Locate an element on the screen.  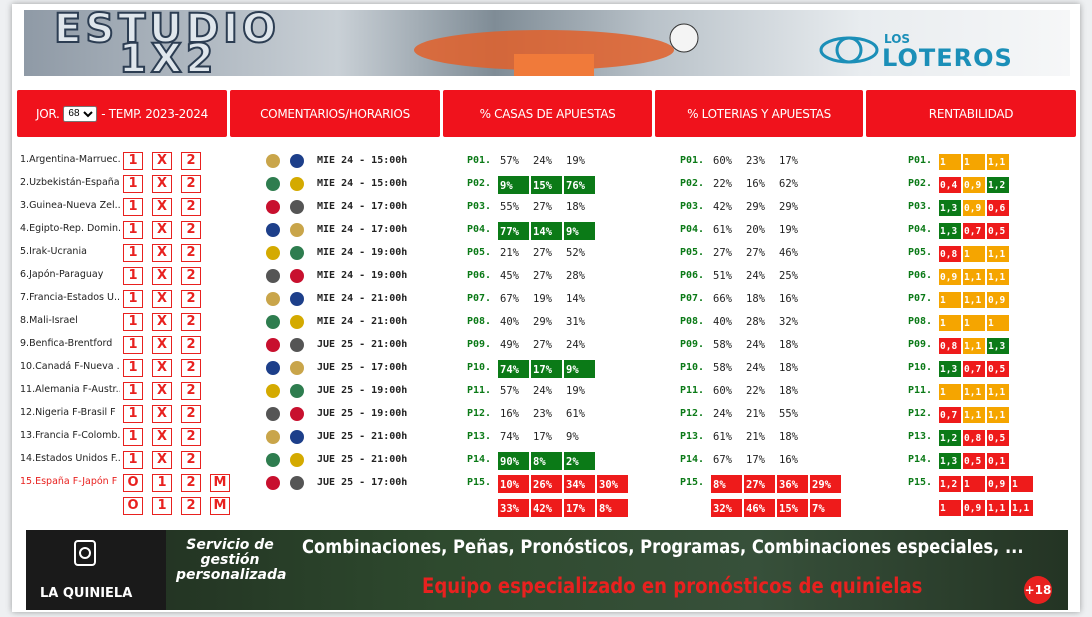
tab-loterias: % LOTERIAS Y APUESTAS is located at coordinates (759, 113).